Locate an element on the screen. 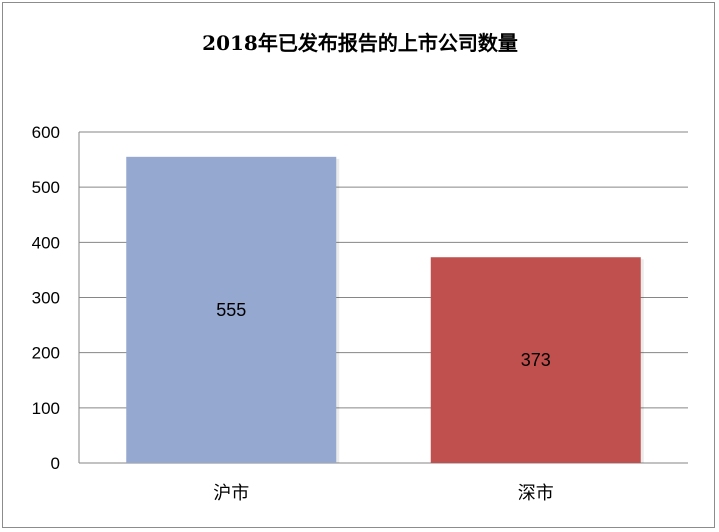  y-tick-label: 300 is located at coordinates (46, 298).